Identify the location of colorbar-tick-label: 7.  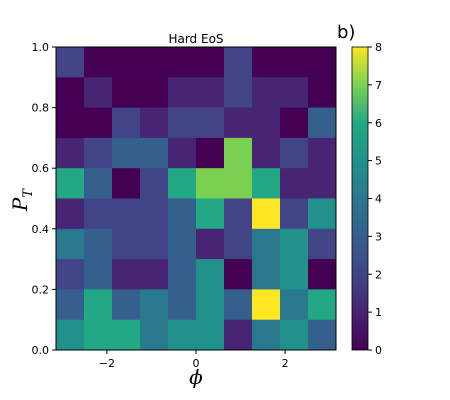
(378, 85).